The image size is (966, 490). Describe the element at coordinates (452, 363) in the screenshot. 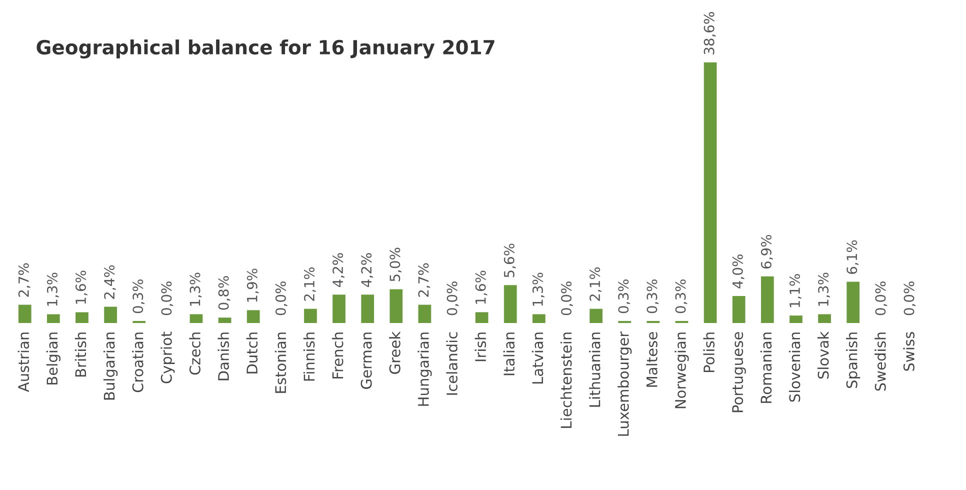

I see `x-tick-label: Icelandic` at that location.